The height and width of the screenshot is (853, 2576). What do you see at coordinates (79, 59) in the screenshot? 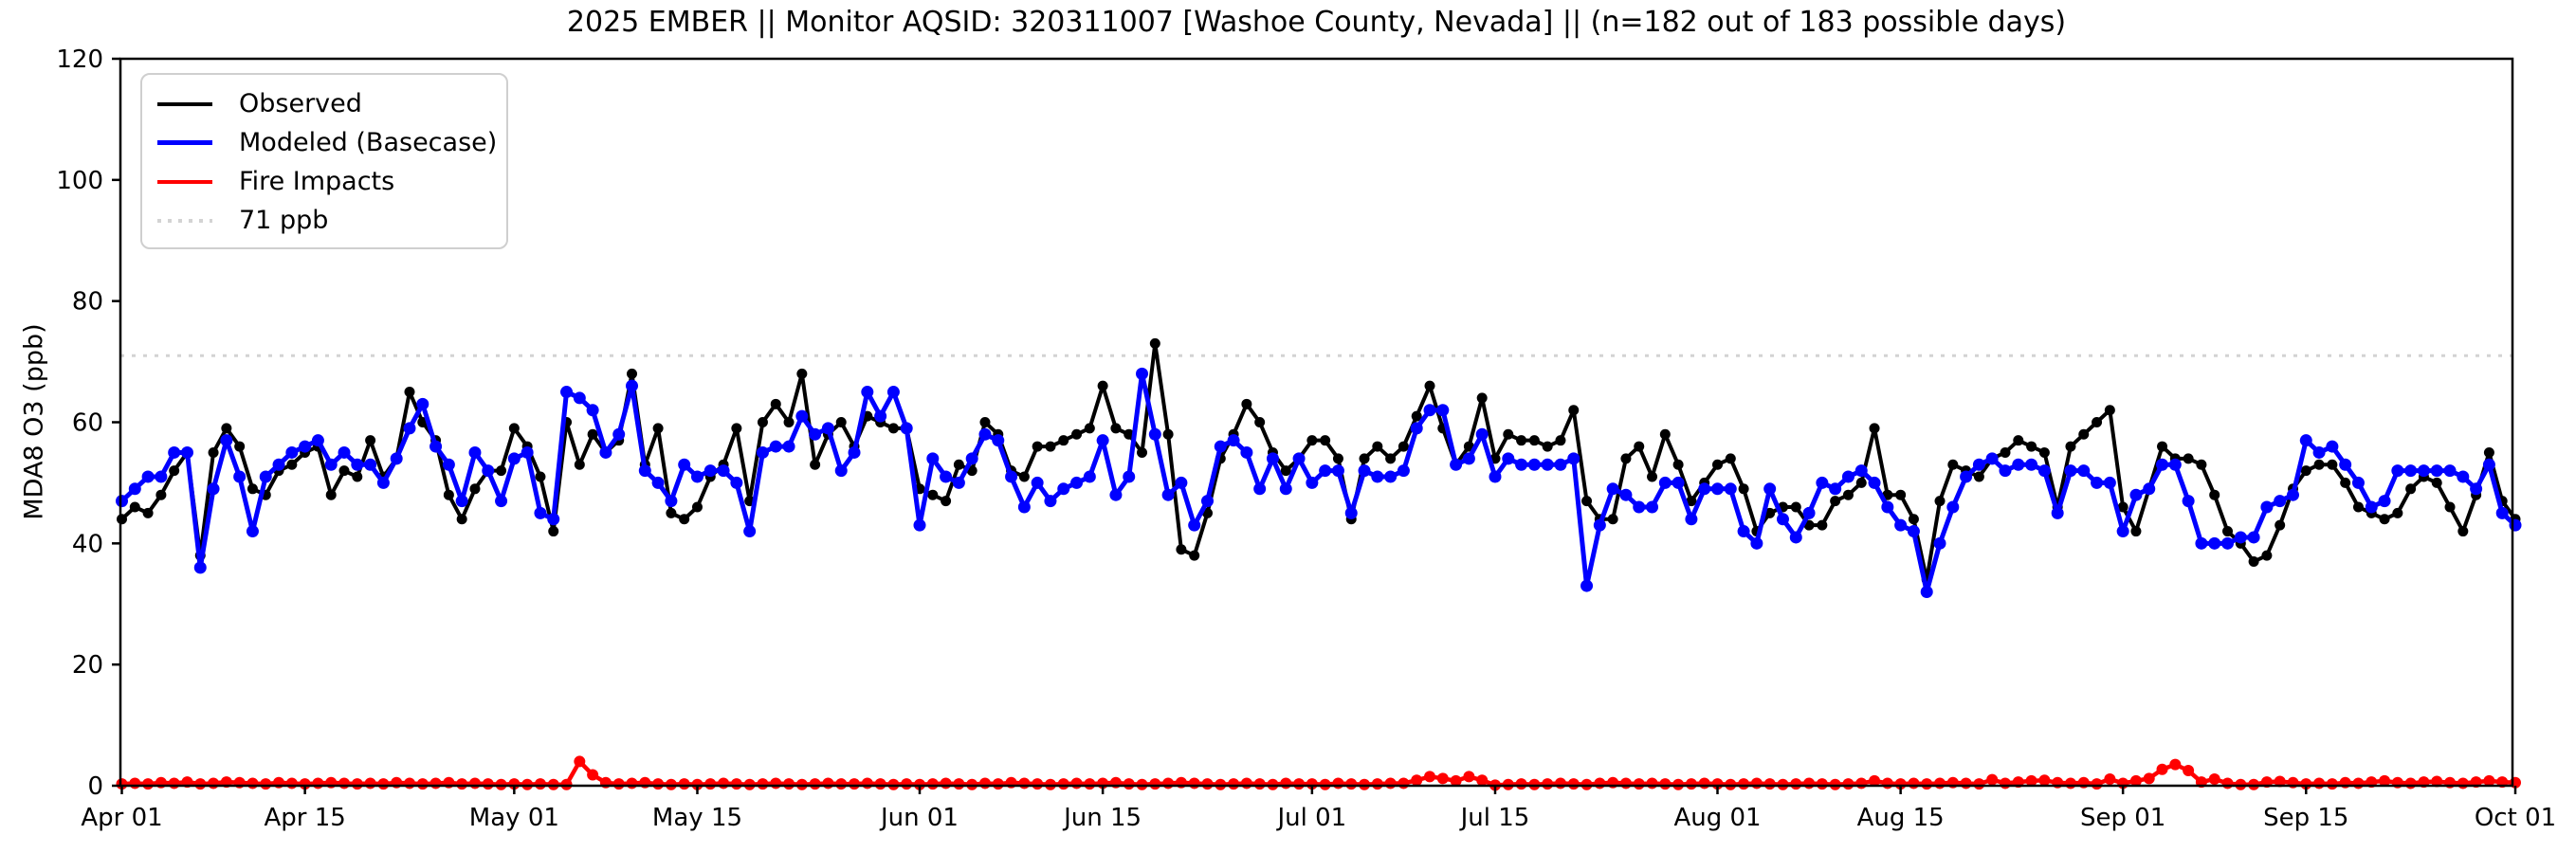
I see `y-tick-label: 120` at bounding box center [79, 59].